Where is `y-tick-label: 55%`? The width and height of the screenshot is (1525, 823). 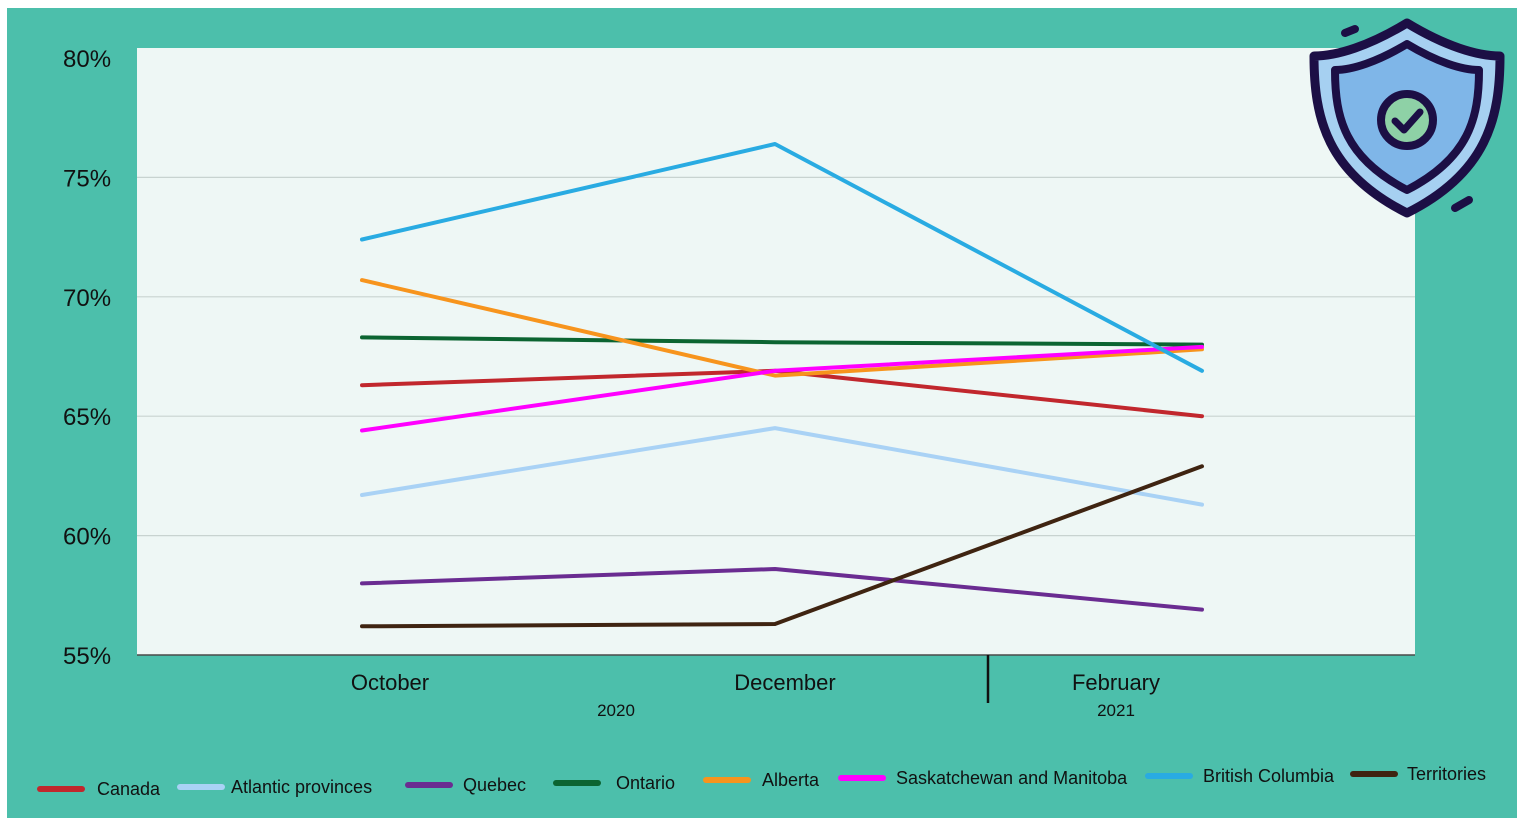
y-tick-label: 55% is located at coordinates (87, 656).